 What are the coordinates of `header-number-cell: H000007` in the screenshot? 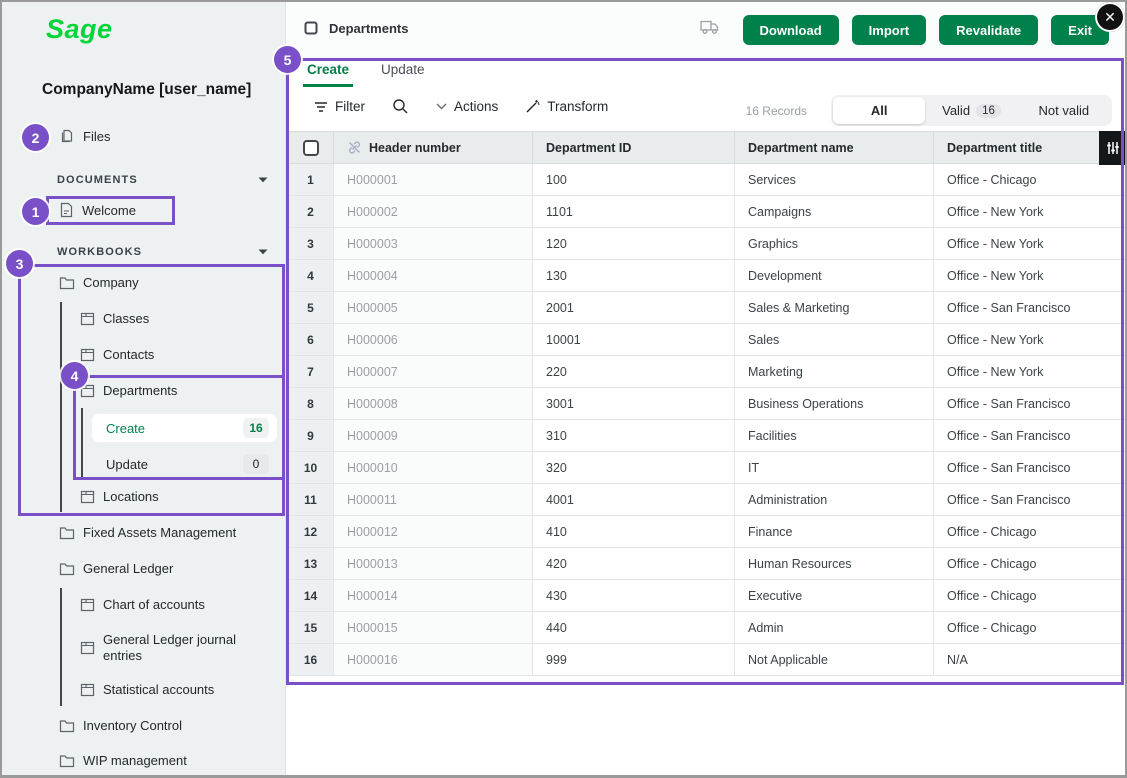 It's located at (433, 371).